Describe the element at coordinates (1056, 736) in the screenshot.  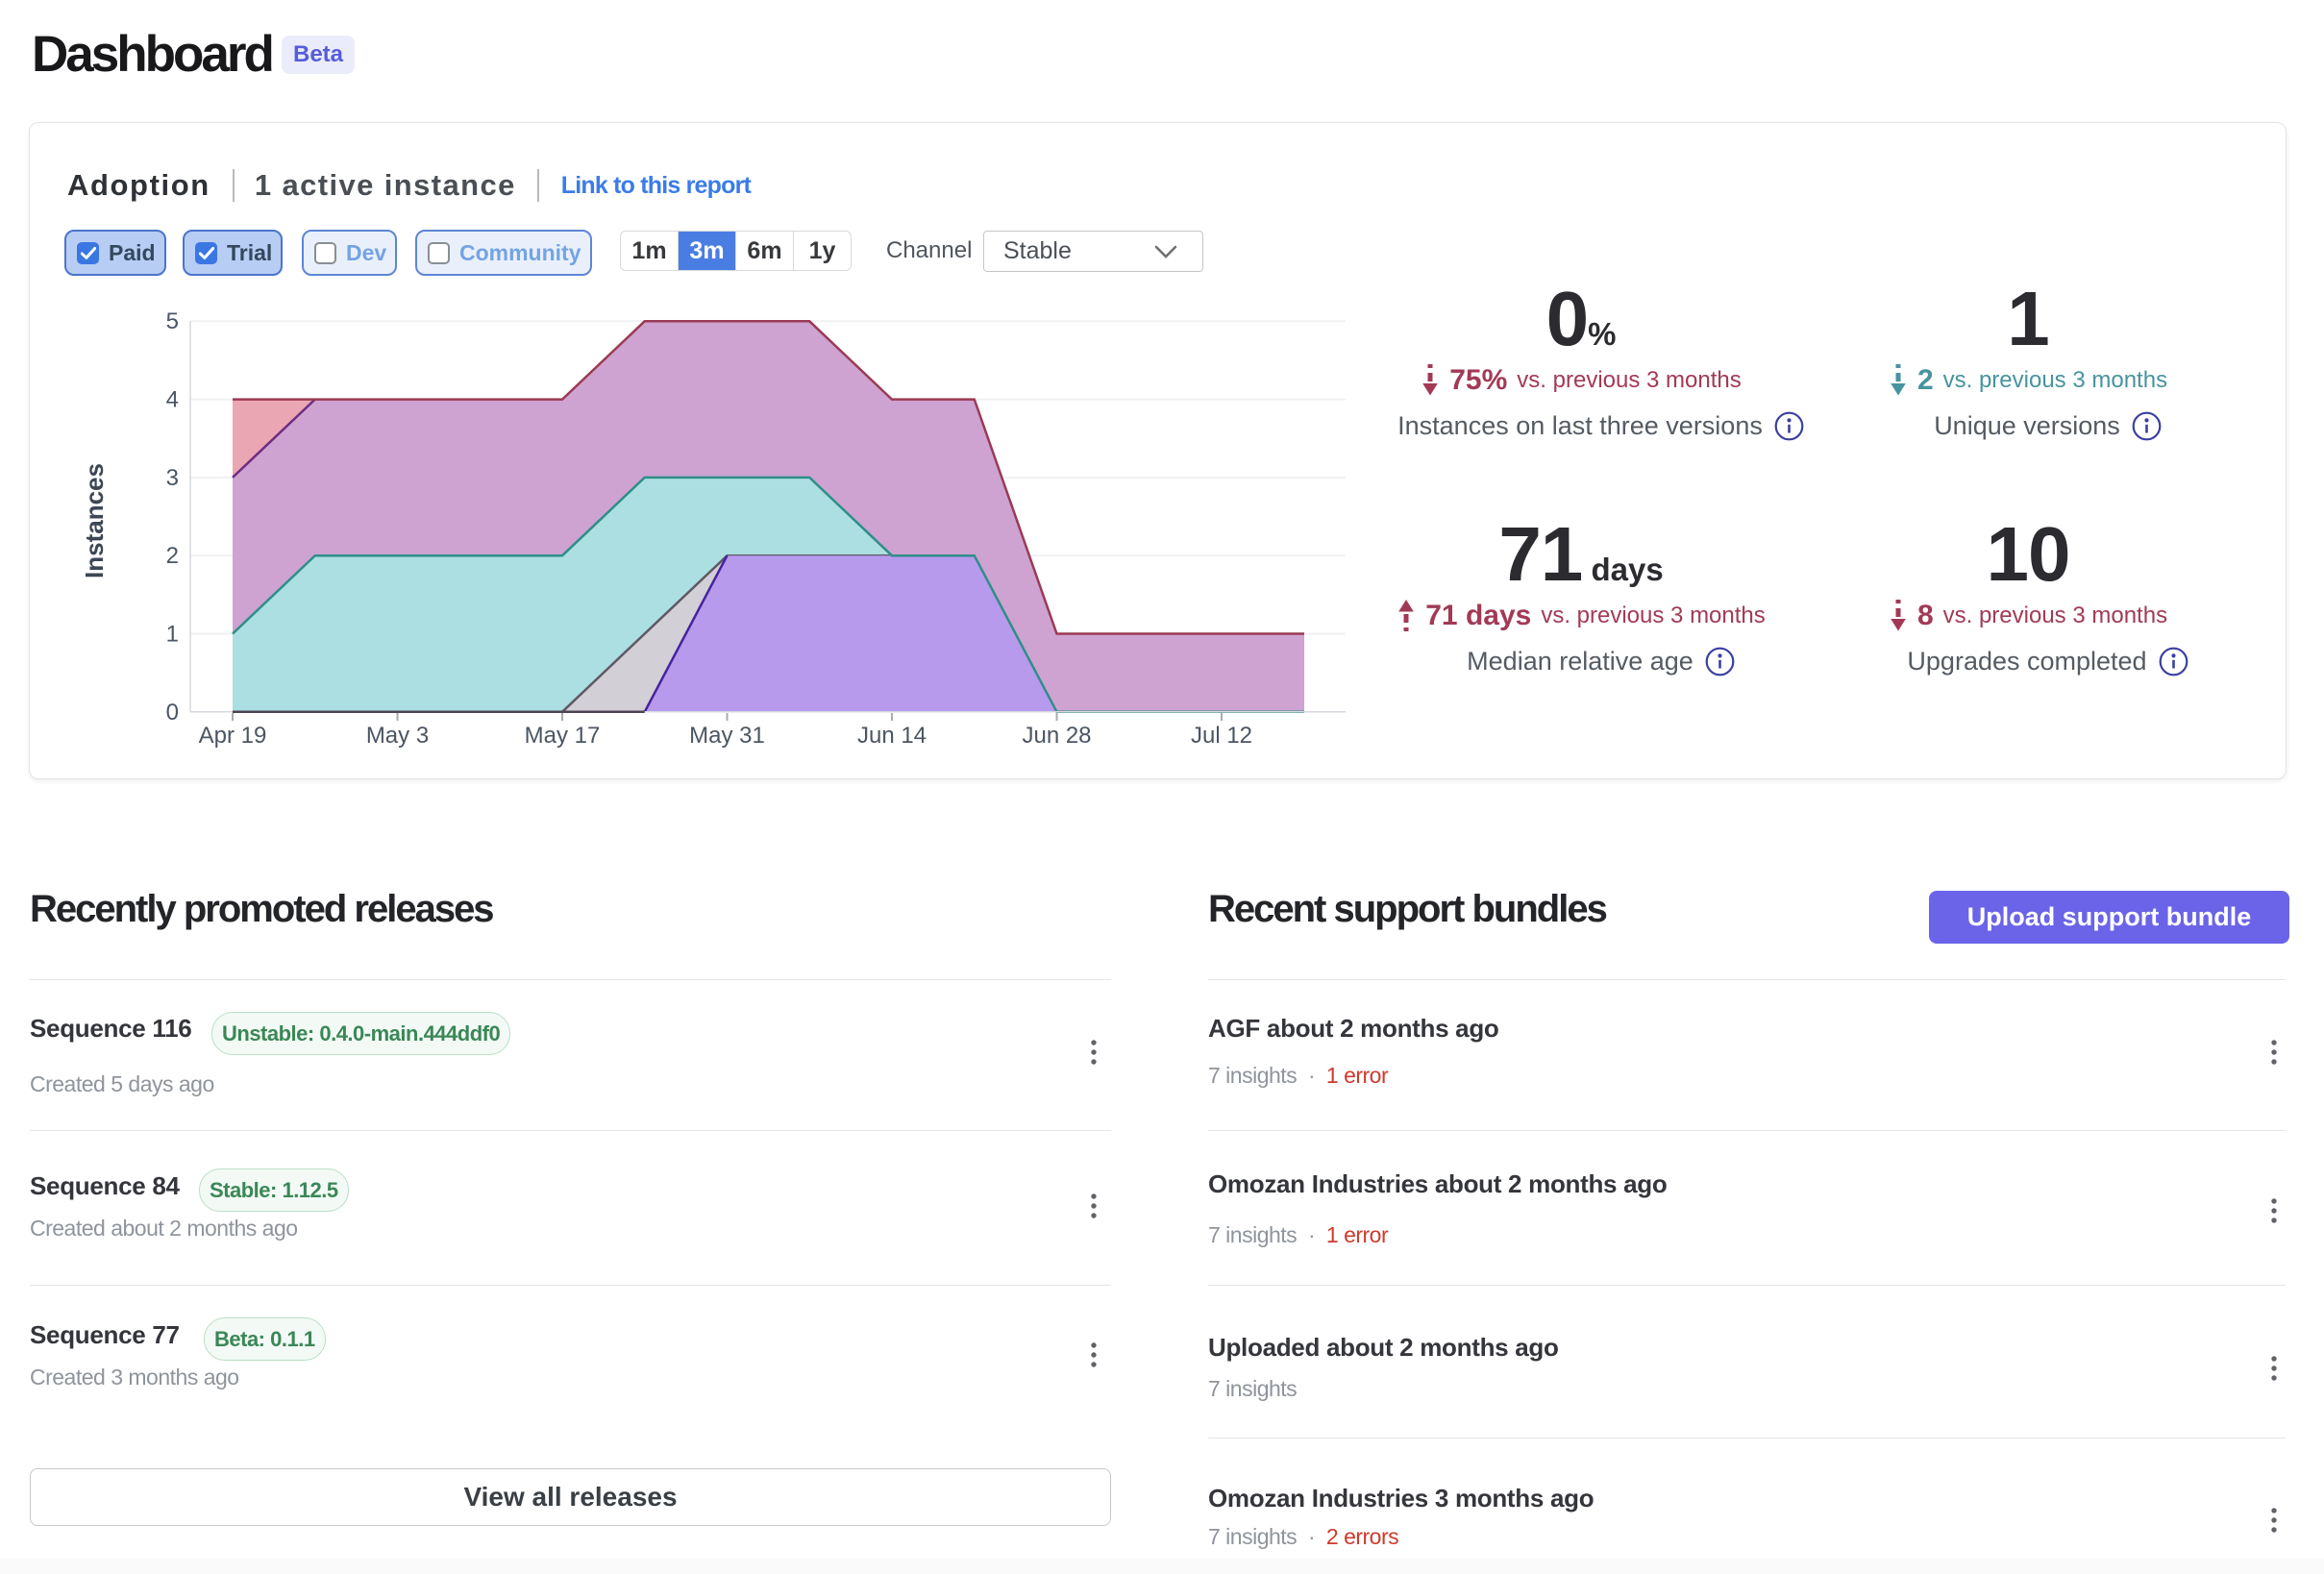
I see `svg-text: Jun 28` at that location.